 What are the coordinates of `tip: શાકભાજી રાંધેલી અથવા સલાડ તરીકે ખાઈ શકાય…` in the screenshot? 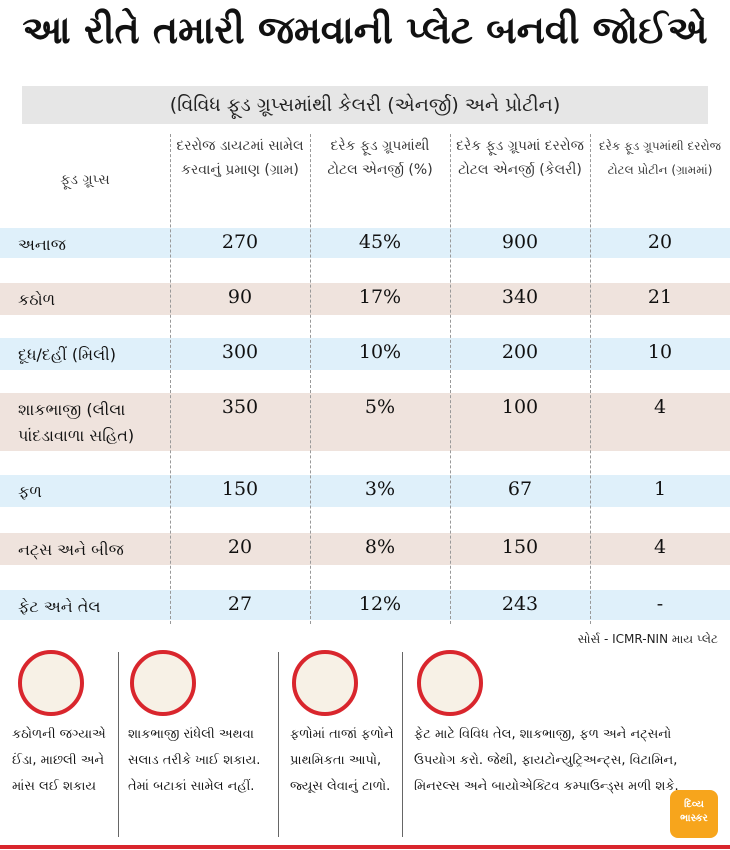 It's located at (194, 760).